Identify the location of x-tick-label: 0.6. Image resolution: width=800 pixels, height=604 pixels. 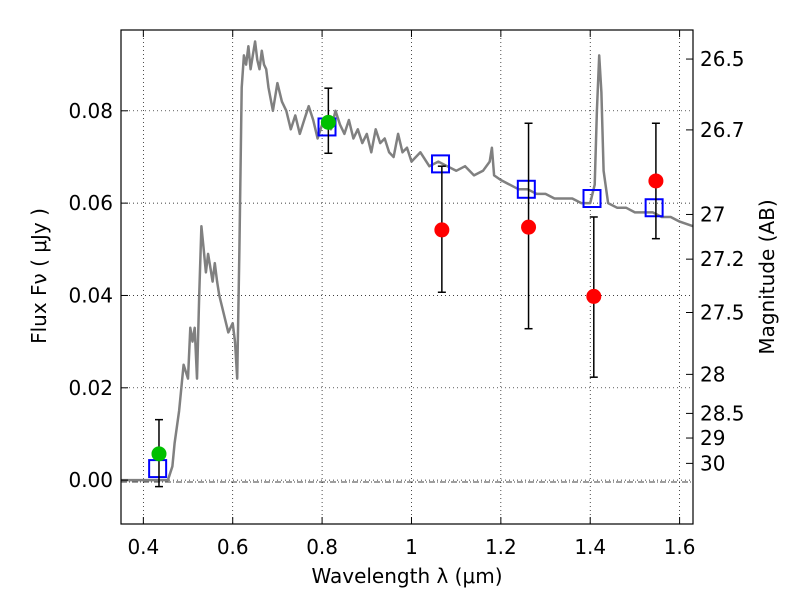
(233, 547).